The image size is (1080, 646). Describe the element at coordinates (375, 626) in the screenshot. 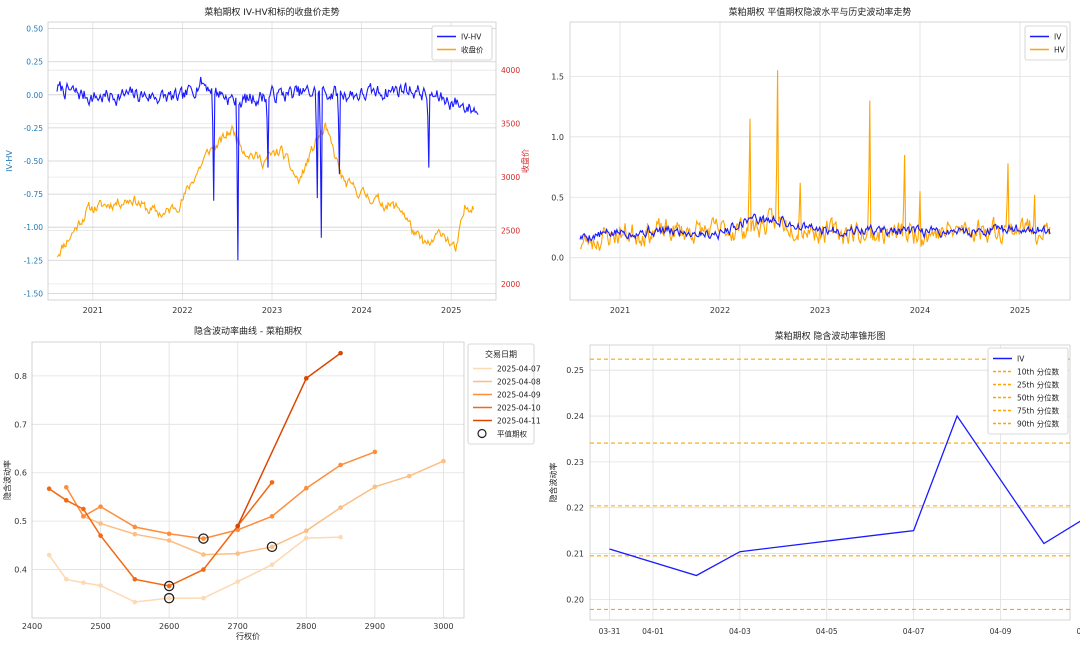

I see `x-tick-label: 2900` at that location.